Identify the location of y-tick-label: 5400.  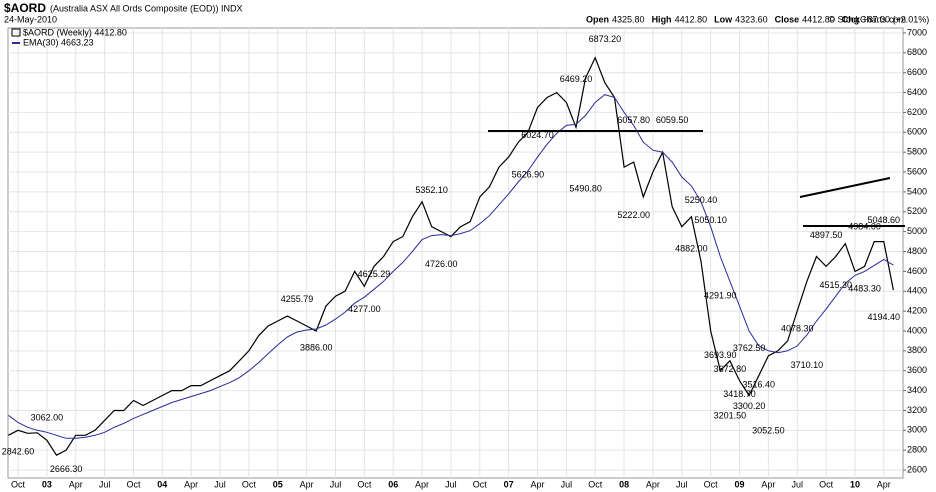
(917, 191).